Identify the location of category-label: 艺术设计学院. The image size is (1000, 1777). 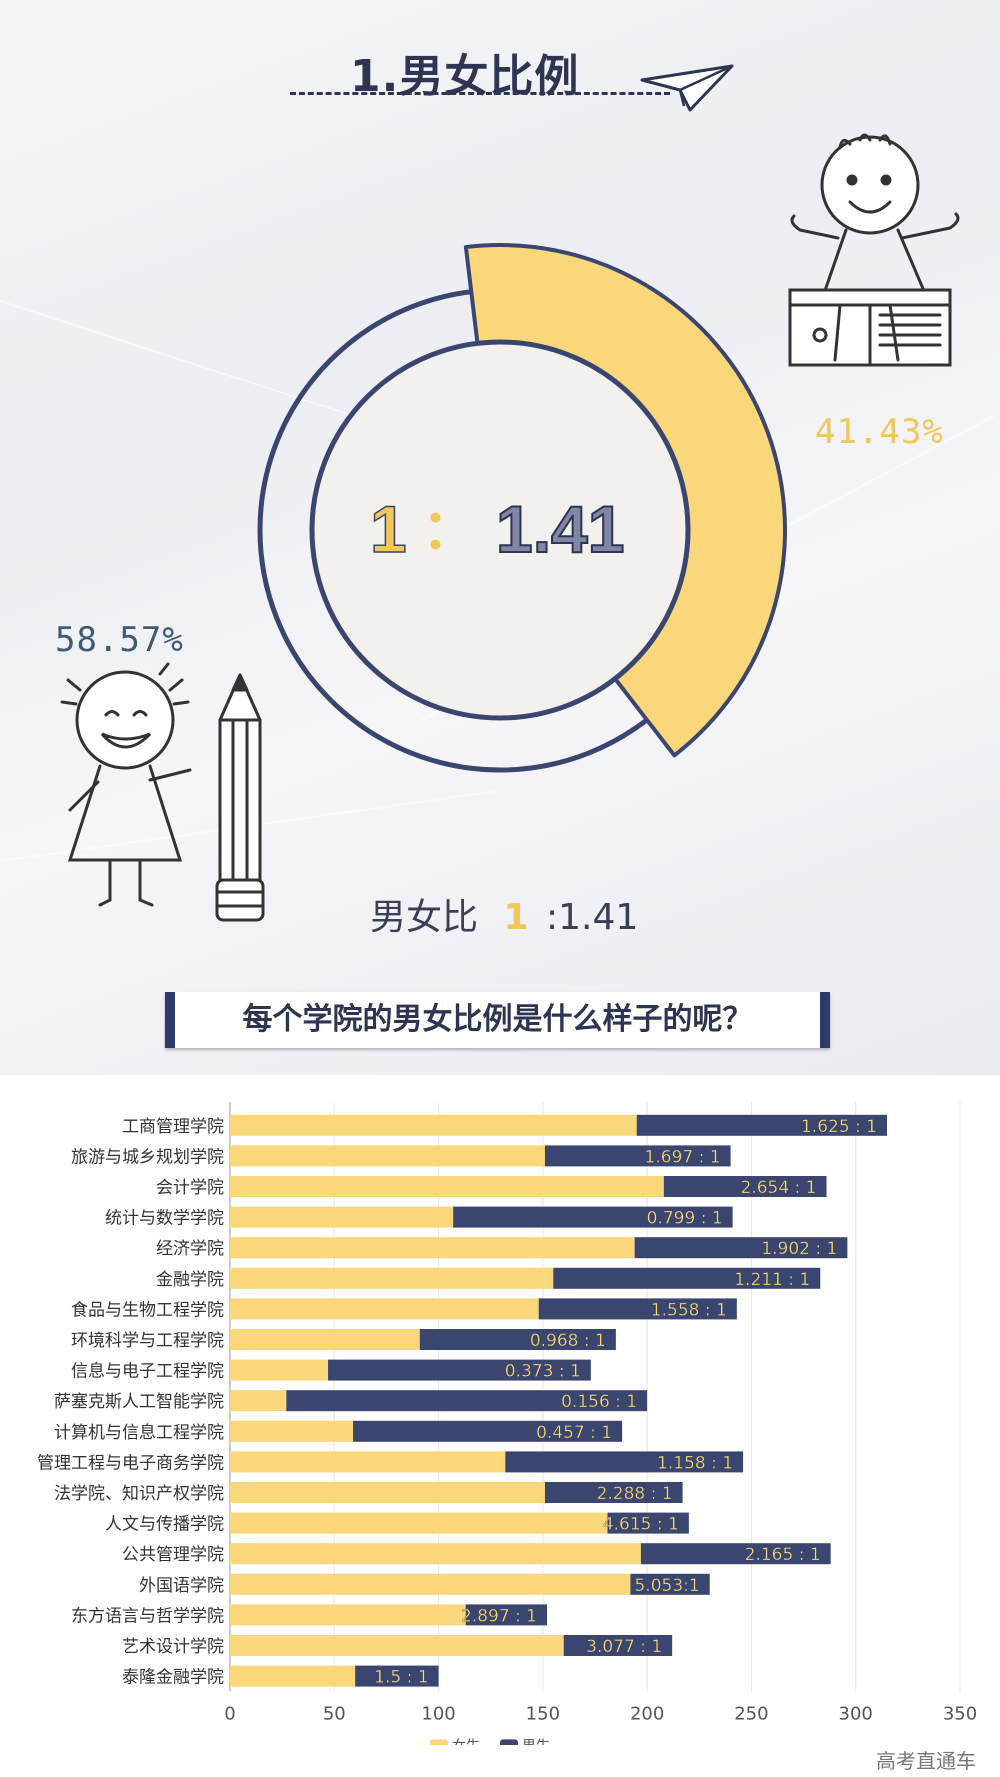
(173, 1647).